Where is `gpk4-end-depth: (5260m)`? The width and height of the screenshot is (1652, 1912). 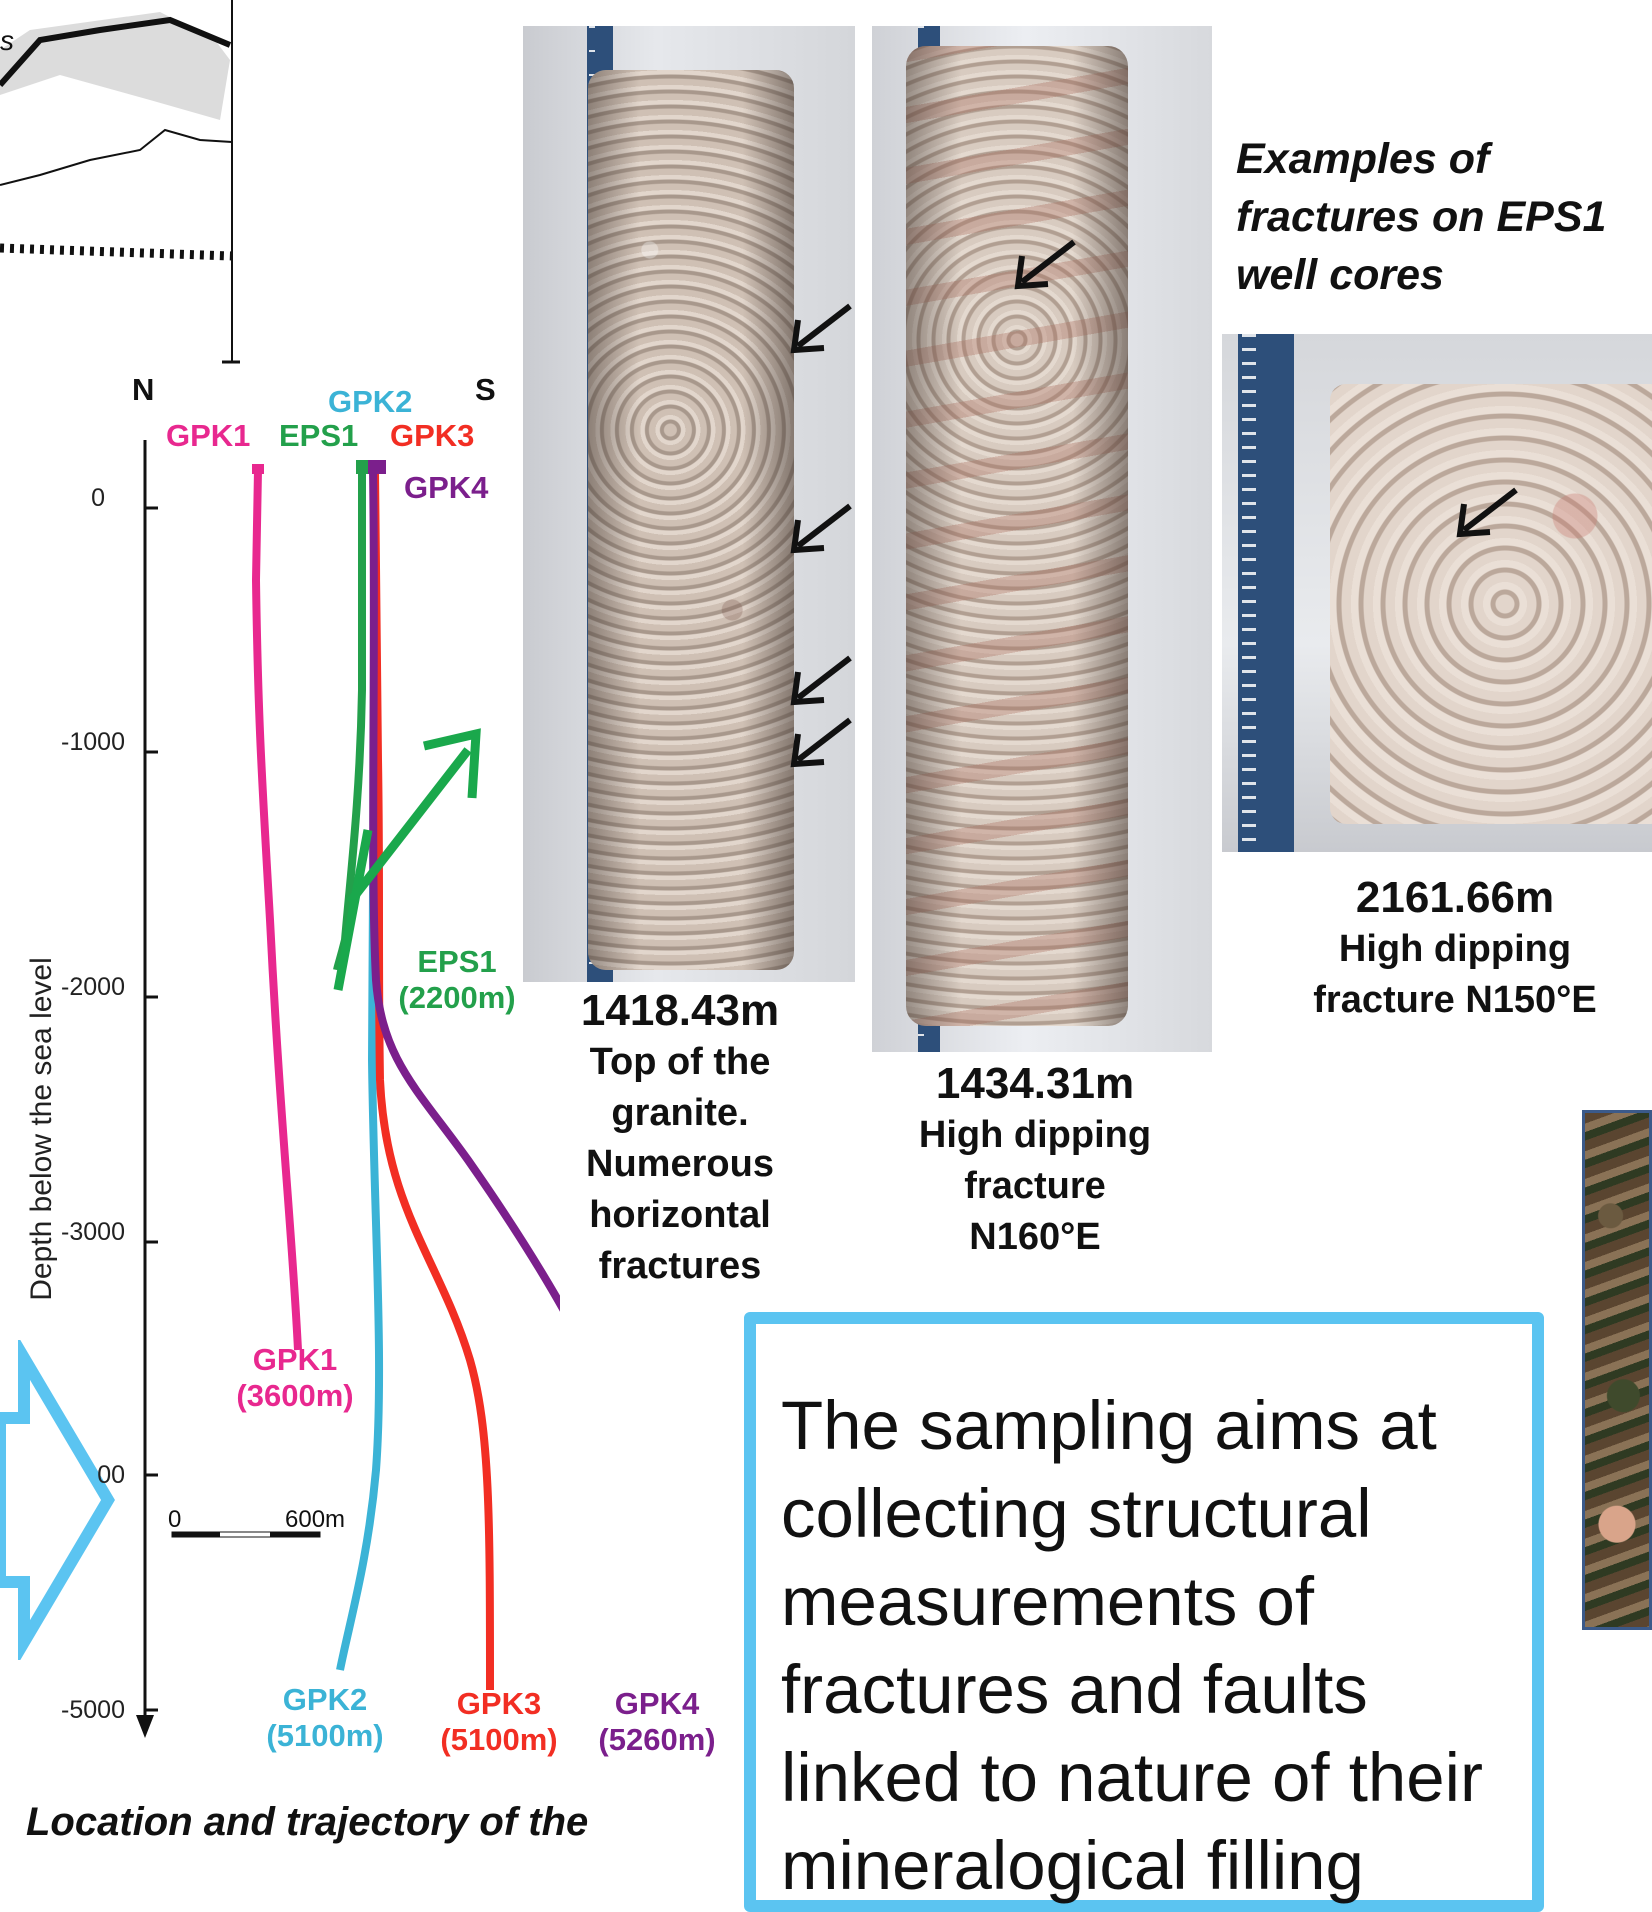 gpk4-end-depth: (5260m) is located at coordinates (657, 1739).